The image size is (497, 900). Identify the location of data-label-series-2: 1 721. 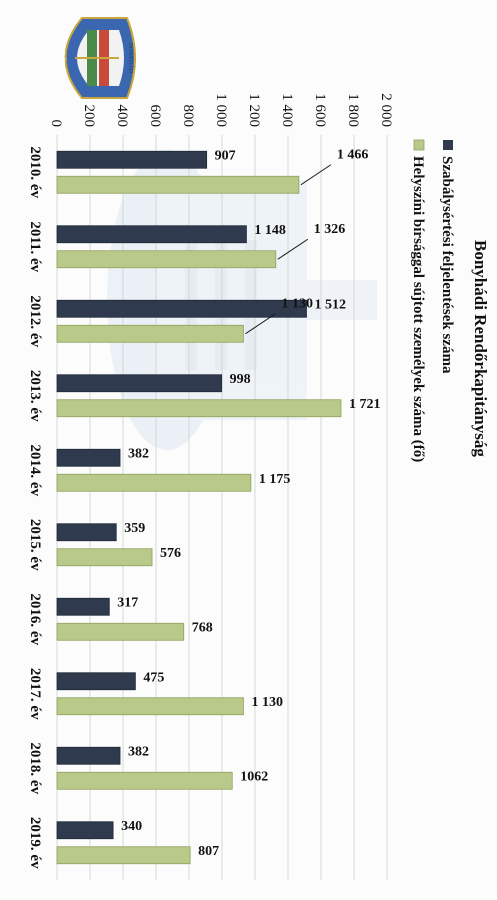
(365, 404).